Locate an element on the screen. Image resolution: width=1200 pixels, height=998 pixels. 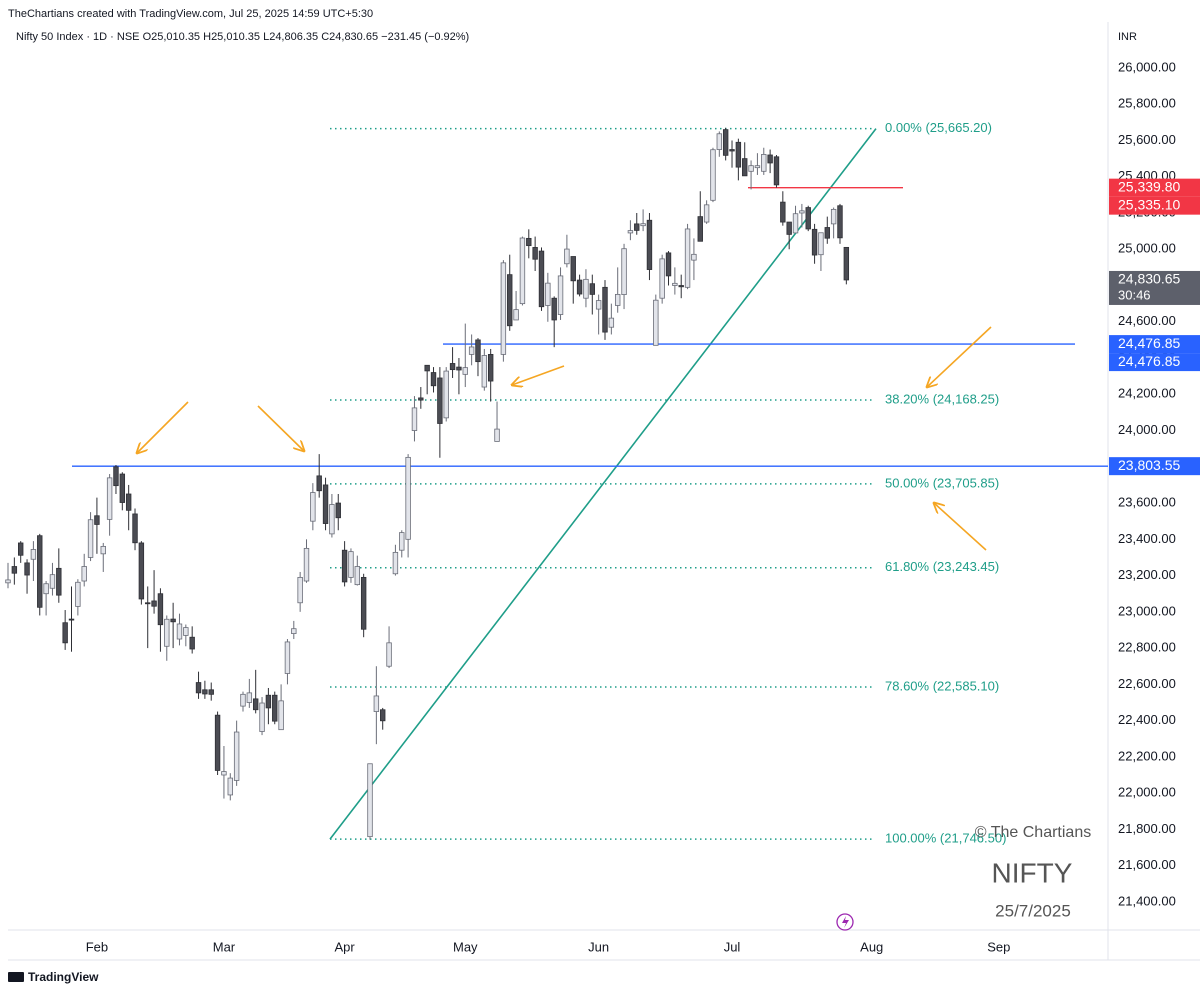
x-tick-label: May is located at coordinates (465, 946).